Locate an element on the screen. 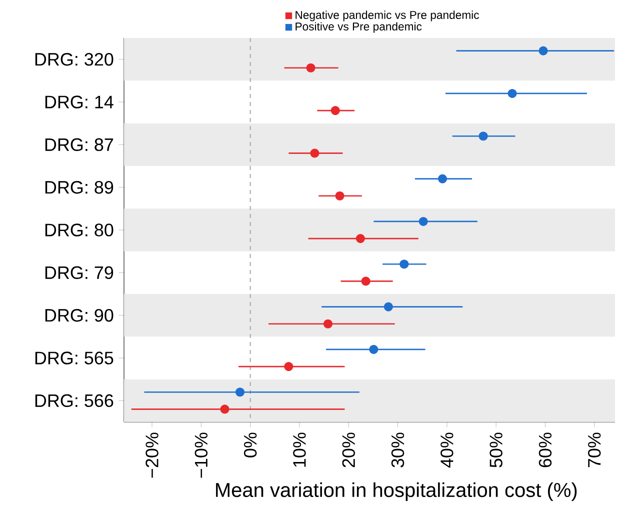 This screenshot has width=625, height=522. y-tick-label: DRG: 566 is located at coordinates (74, 401).